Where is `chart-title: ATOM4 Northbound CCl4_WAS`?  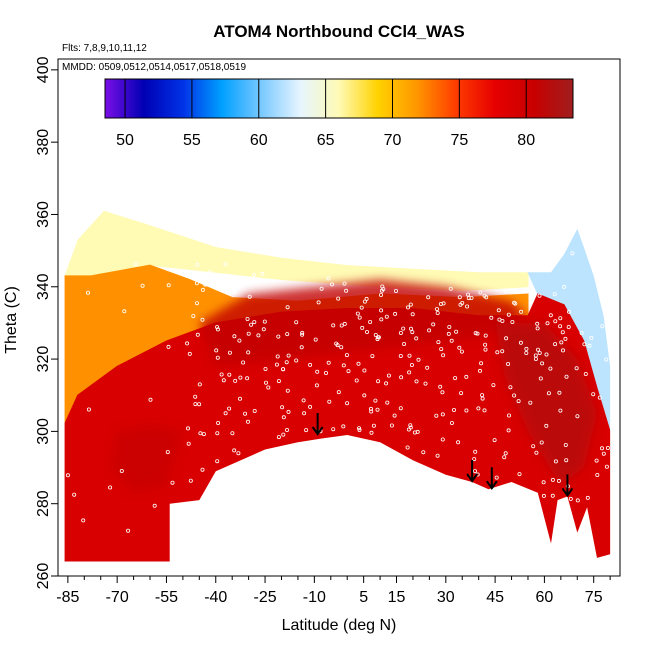 chart-title: ATOM4 Northbound CCl4_WAS is located at coordinates (339, 31).